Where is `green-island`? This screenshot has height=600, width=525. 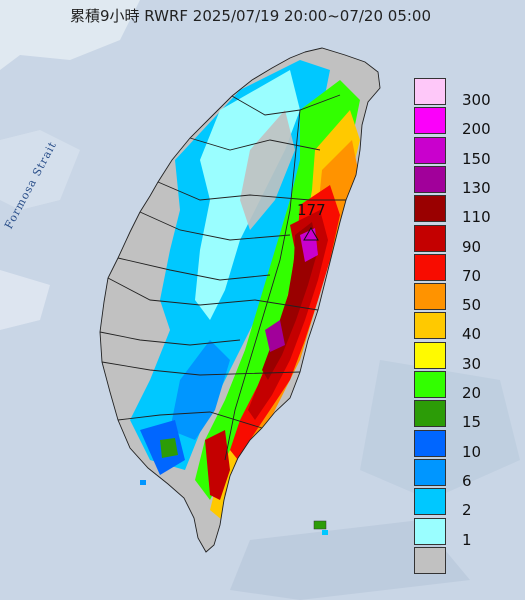 green-island is located at coordinates (320, 525).